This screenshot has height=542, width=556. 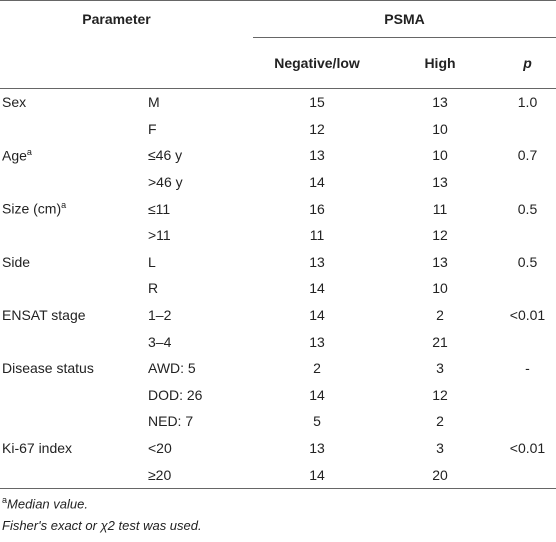 What do you see at coordinates (165, 182) in the screenshot?
I see `level: >46 y` at bounding box center [165, 182].